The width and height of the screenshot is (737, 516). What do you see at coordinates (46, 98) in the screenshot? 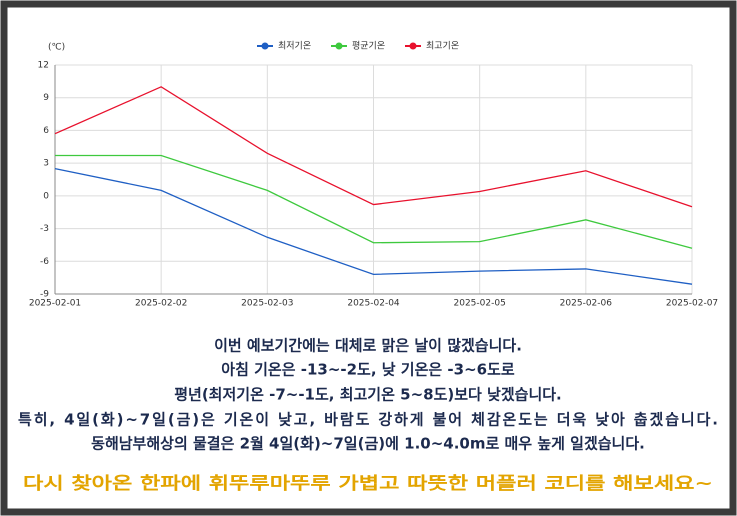
I see `y-tick-label: 9` at bounding box center [46, 98].